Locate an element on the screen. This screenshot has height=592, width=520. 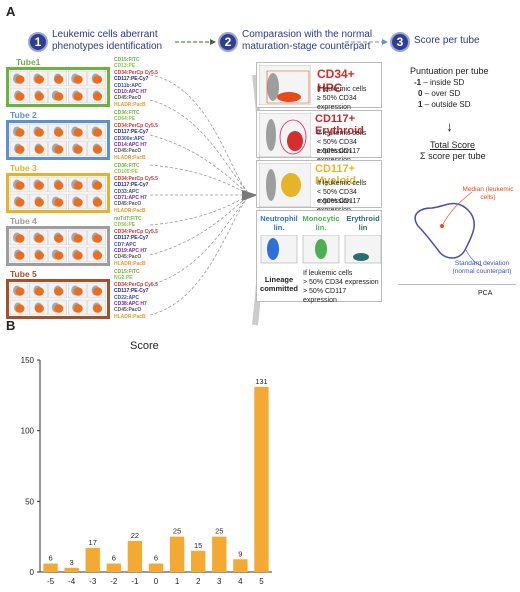
lineage-crit-1: If leukemic cells is located at coordinates (328, 273).